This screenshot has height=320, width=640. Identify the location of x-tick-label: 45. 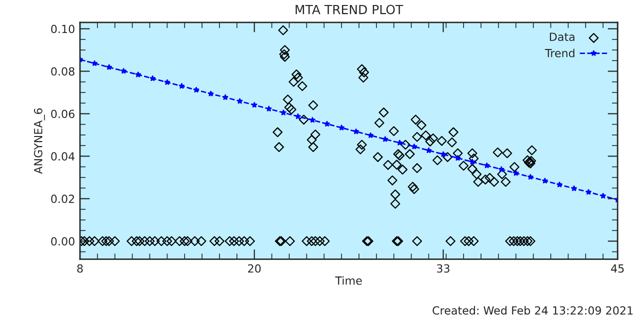
(617, 268).